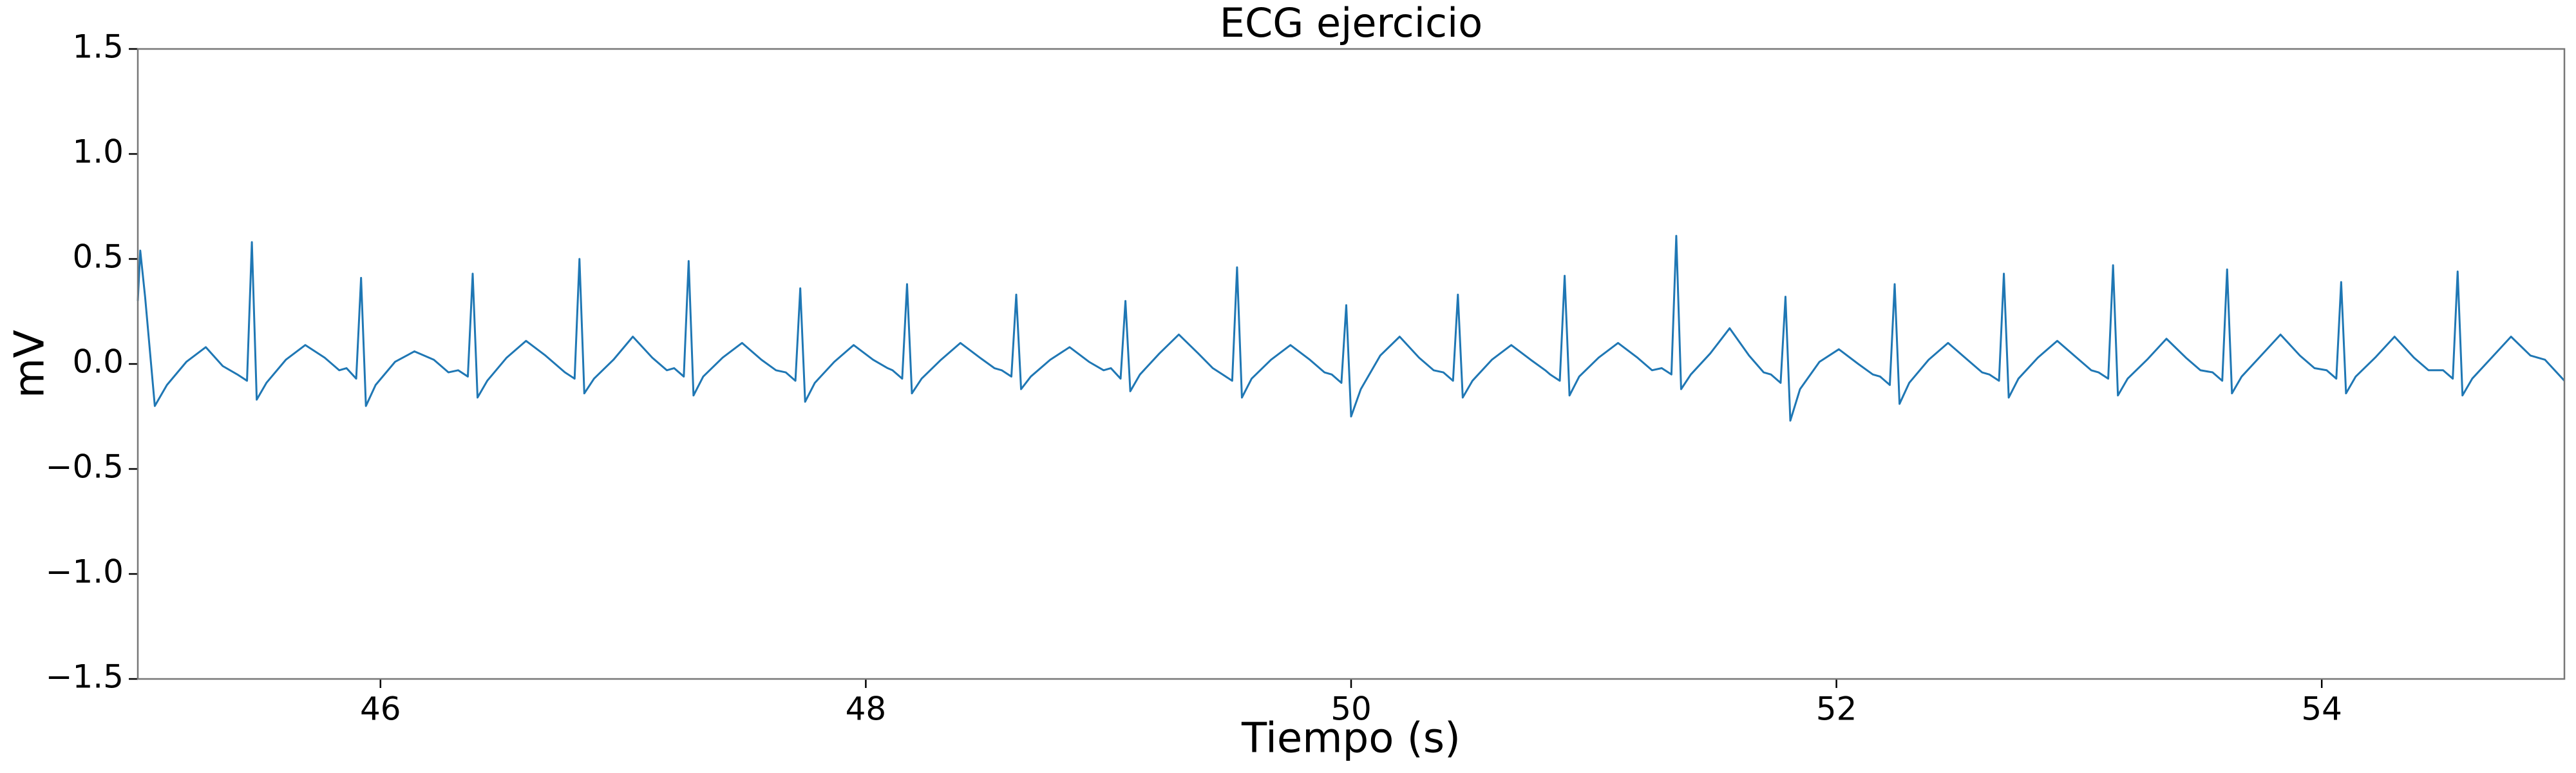 Image resolution: width=2576 pixels, height=773 pixels. Describe the element at coordinates (1351, 23) in the screenshot. I see `chart-title: ECG ejercicio` at that location.